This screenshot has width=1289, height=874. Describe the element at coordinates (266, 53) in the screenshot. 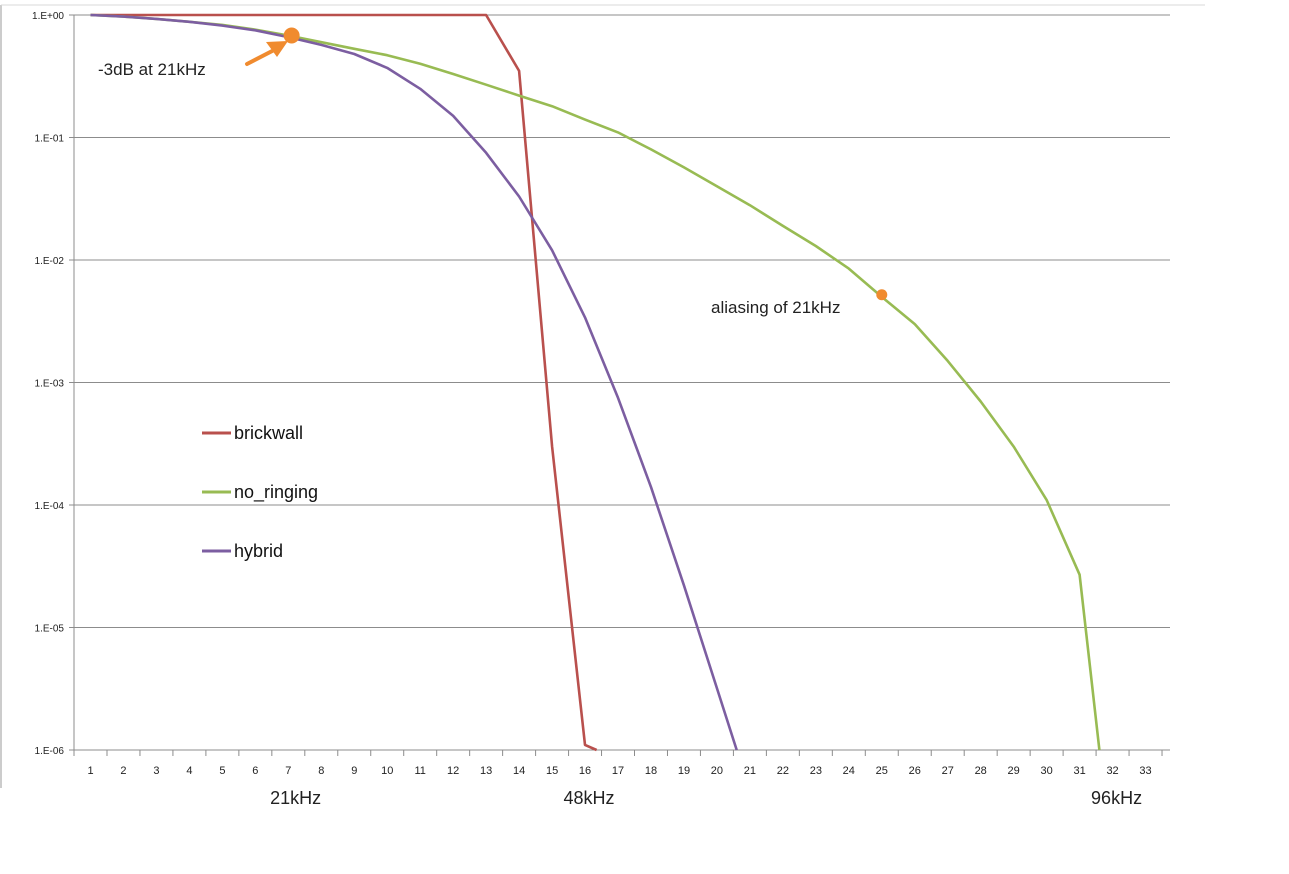

I see `arrow-icon` at that location.